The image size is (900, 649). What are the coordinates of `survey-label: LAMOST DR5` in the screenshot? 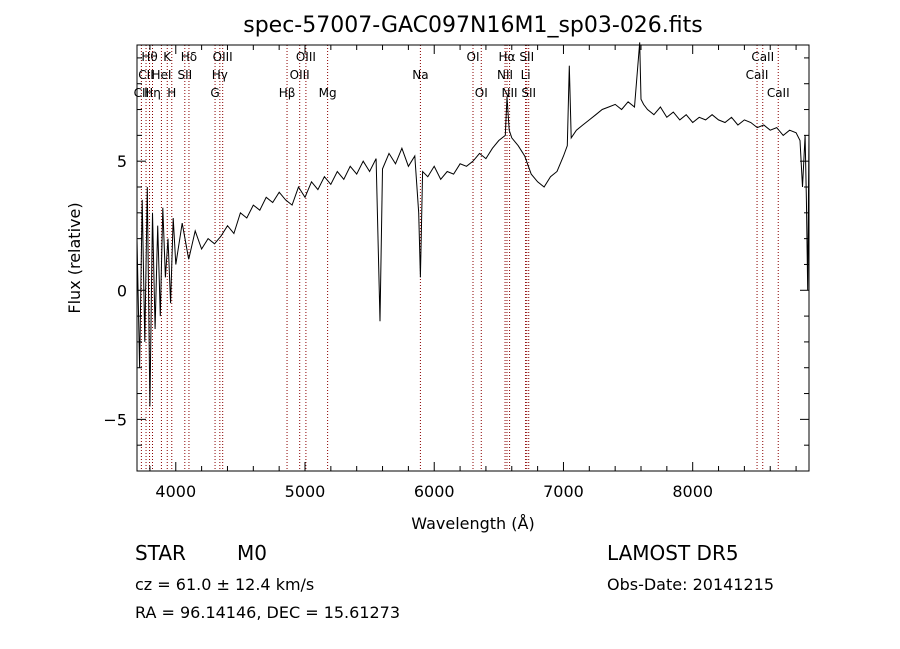 It's located at (673, 553).